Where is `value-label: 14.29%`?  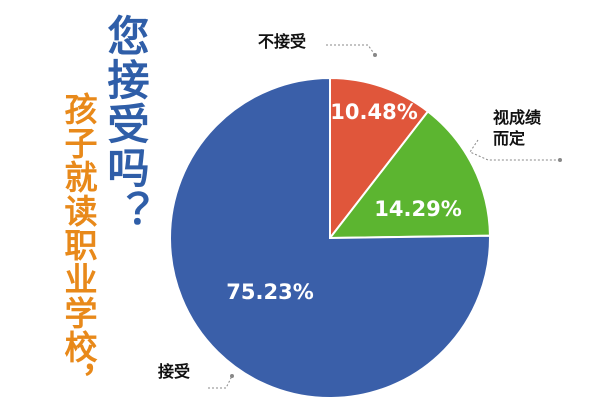
value-label: 14.29% is located at coordinates (417, 209).